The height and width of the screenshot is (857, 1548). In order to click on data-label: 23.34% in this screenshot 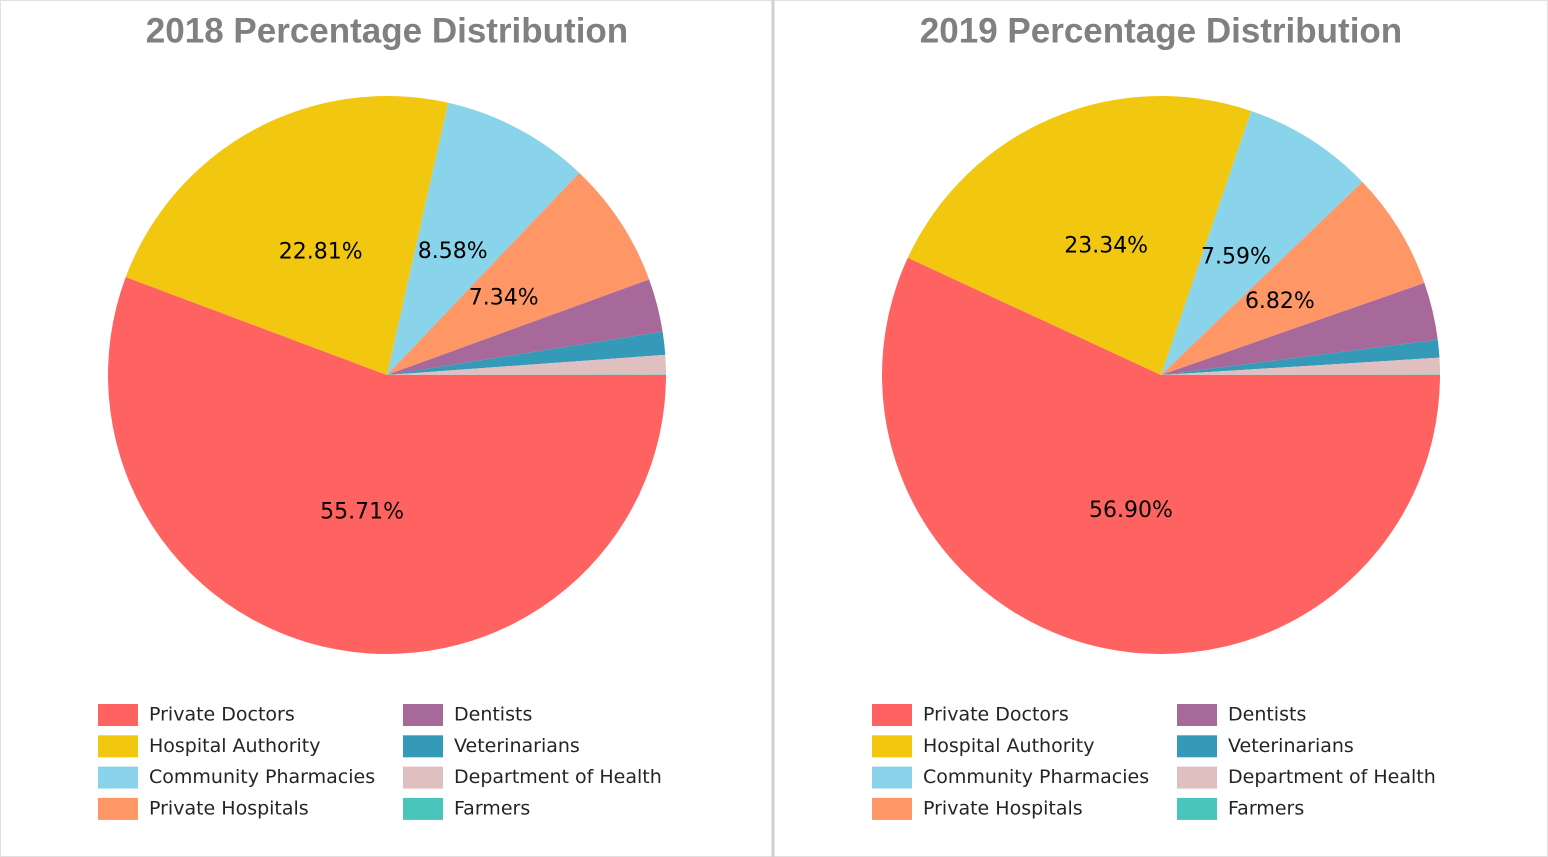, I will do `click(1106, 246)`.